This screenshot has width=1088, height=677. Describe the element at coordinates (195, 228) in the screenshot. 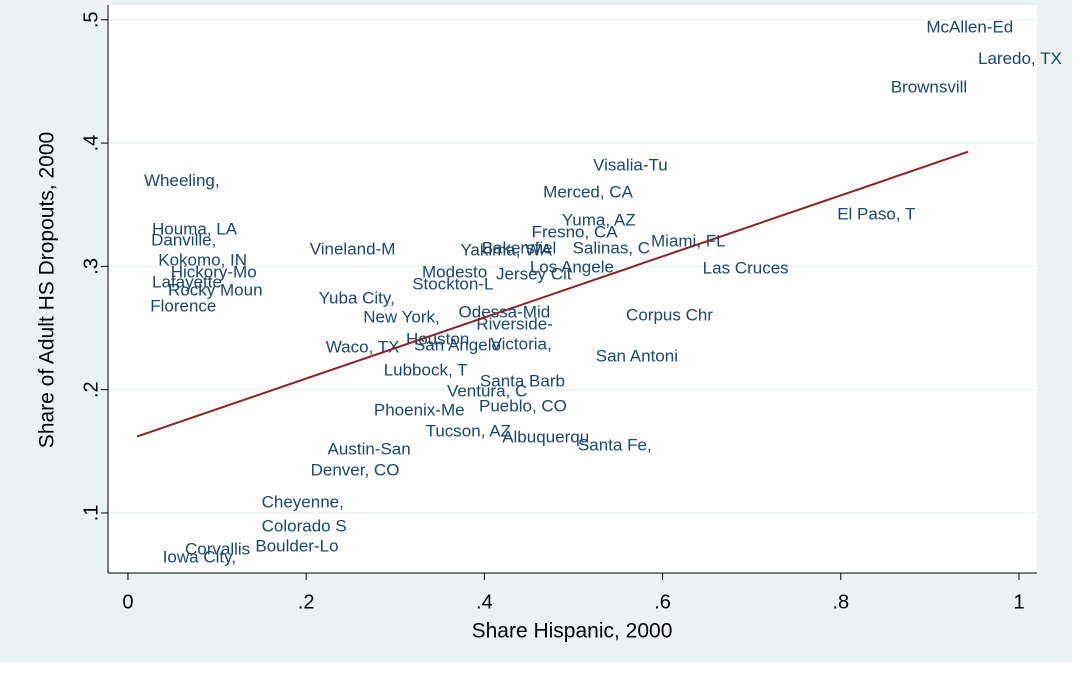

I see `point-label: Houma, LA` at that location.